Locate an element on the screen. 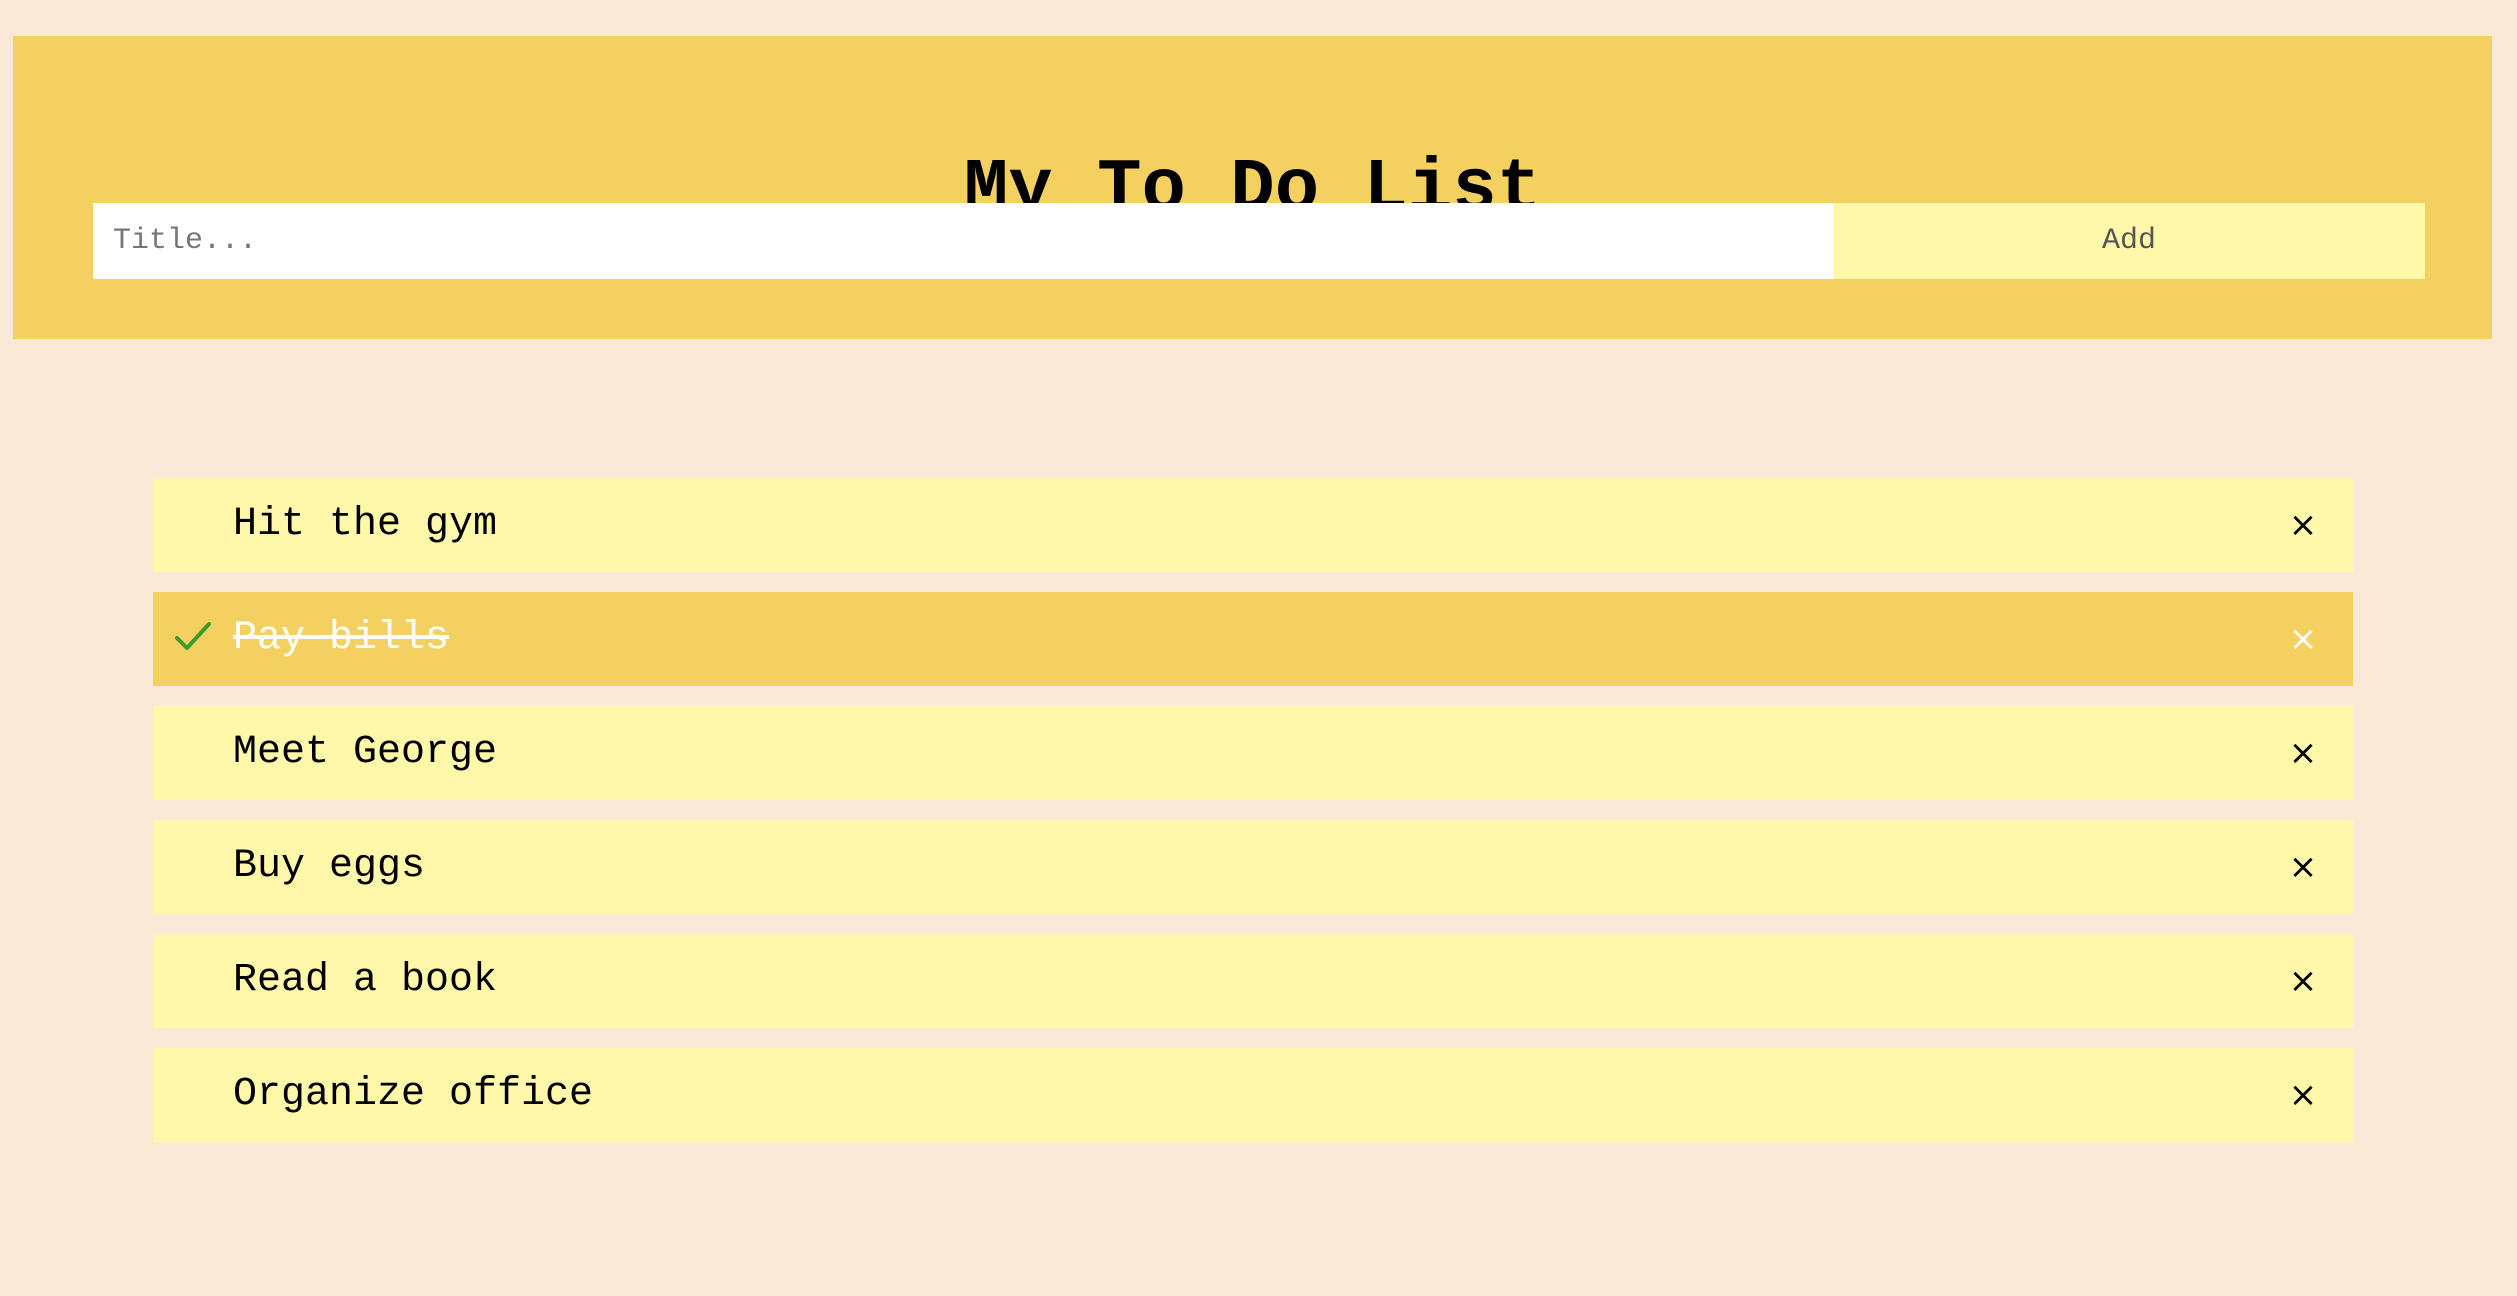  todo-text: Pay bills is located at coordinates (341, 638).